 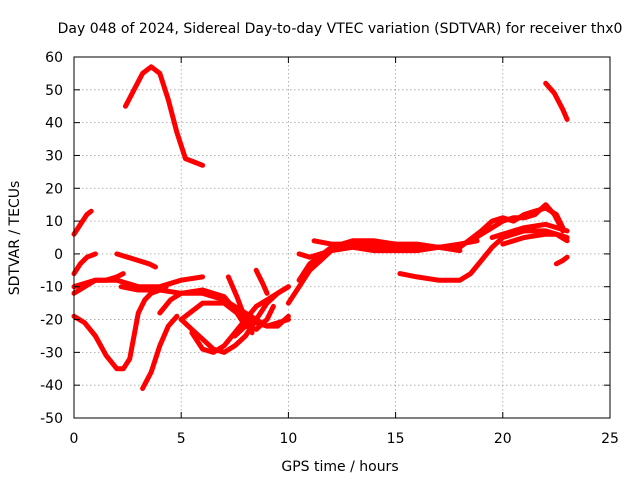 What do you see at coordinates (15, 238) in the screenshot?
I see `y-axis-label: SDTVAR / TECUs` at bounding box center [15, 238].